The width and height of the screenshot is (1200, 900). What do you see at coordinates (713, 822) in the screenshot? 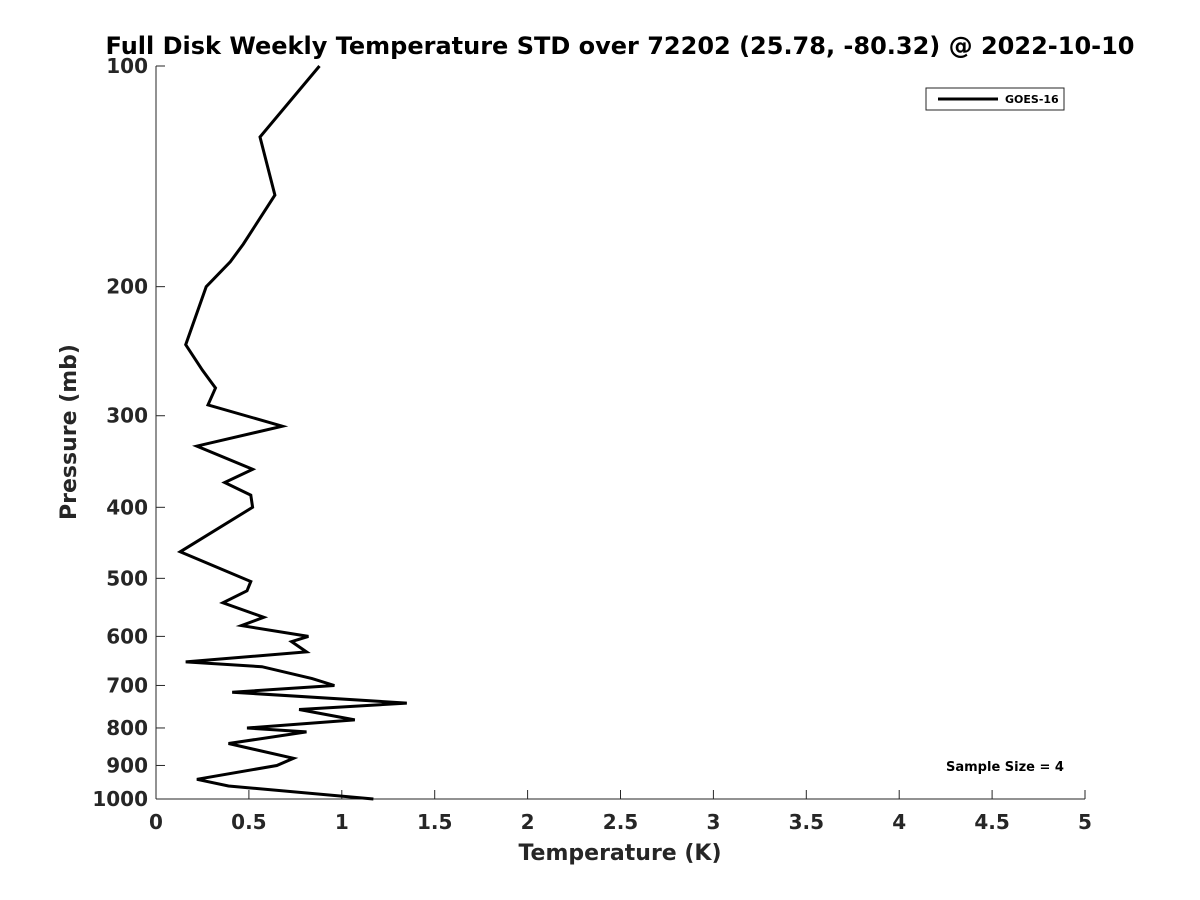
I see `x-tick-label: 3` at bounding box center [713, 822].